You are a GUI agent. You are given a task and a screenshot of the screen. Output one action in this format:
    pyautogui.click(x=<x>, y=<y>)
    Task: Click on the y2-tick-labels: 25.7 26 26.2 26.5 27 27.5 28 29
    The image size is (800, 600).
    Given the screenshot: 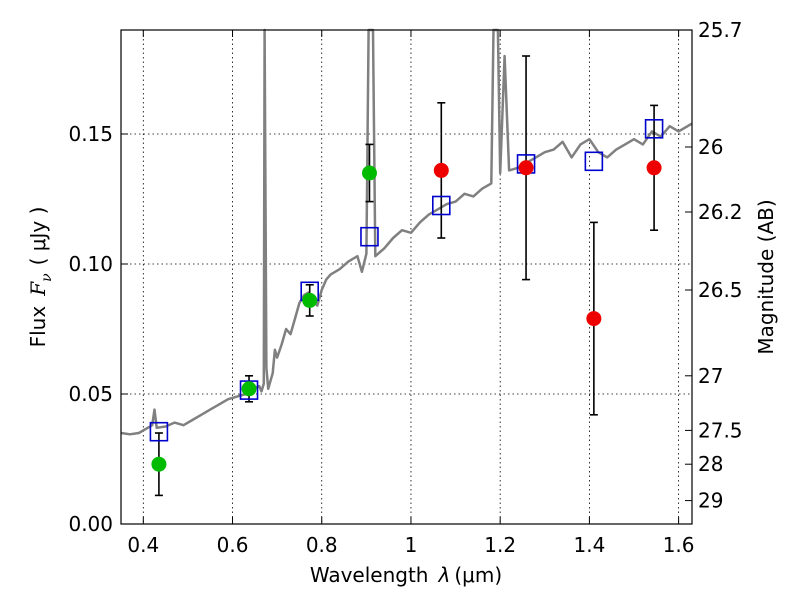 What is the action you would take?
    pyautogui.click(x=720, y=265)
    